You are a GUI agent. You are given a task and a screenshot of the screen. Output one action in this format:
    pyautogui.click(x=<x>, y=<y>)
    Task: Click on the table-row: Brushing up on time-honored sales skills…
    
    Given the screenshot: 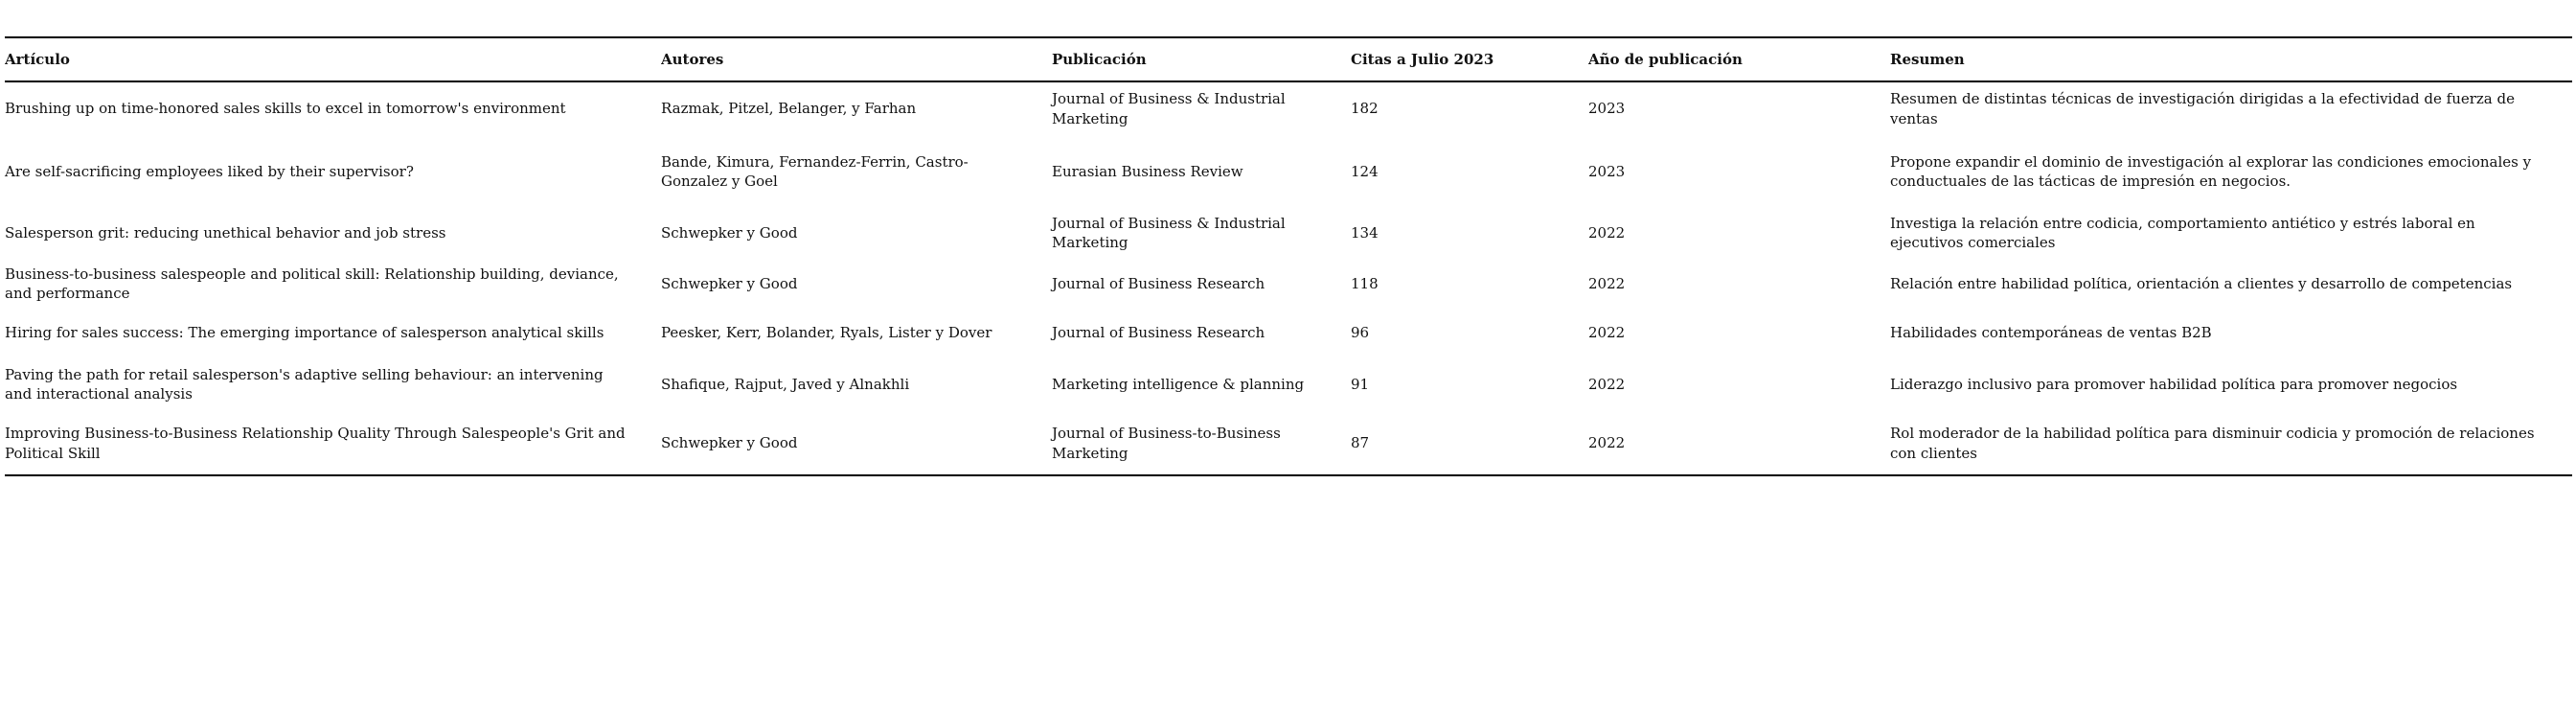 What is the action you would take?
    pyautogui.click(x=1289, y=108)
    